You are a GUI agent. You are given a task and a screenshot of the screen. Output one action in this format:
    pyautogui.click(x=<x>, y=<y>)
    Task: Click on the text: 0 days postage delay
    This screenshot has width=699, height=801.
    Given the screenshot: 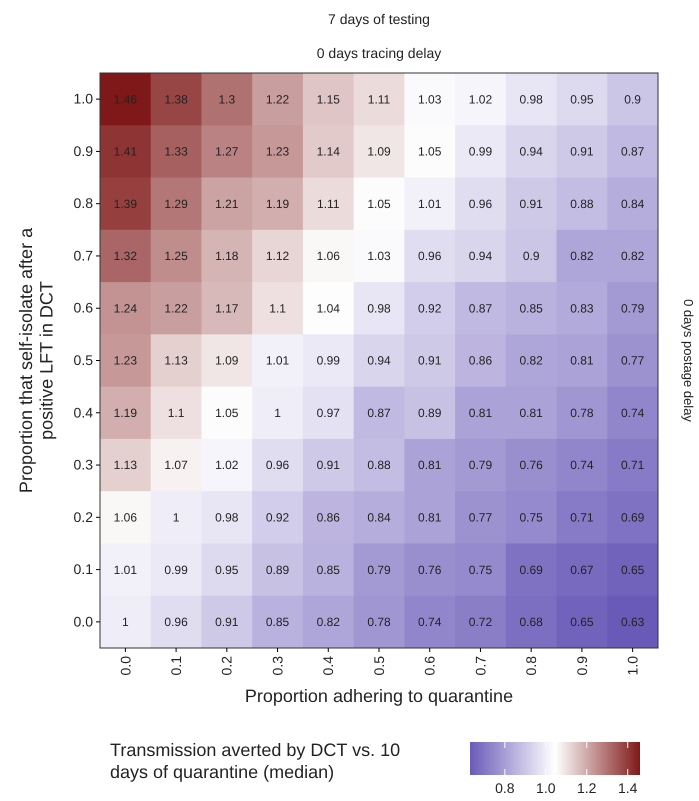 What is the action you would take?
    pyautogui.click(x=688, y=360)
    